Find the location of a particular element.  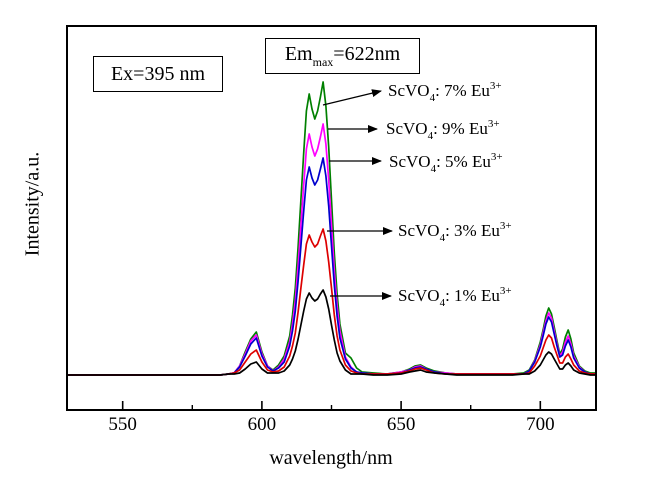

series-label-part: : 3% Eu is located at coordinates (472, 230).